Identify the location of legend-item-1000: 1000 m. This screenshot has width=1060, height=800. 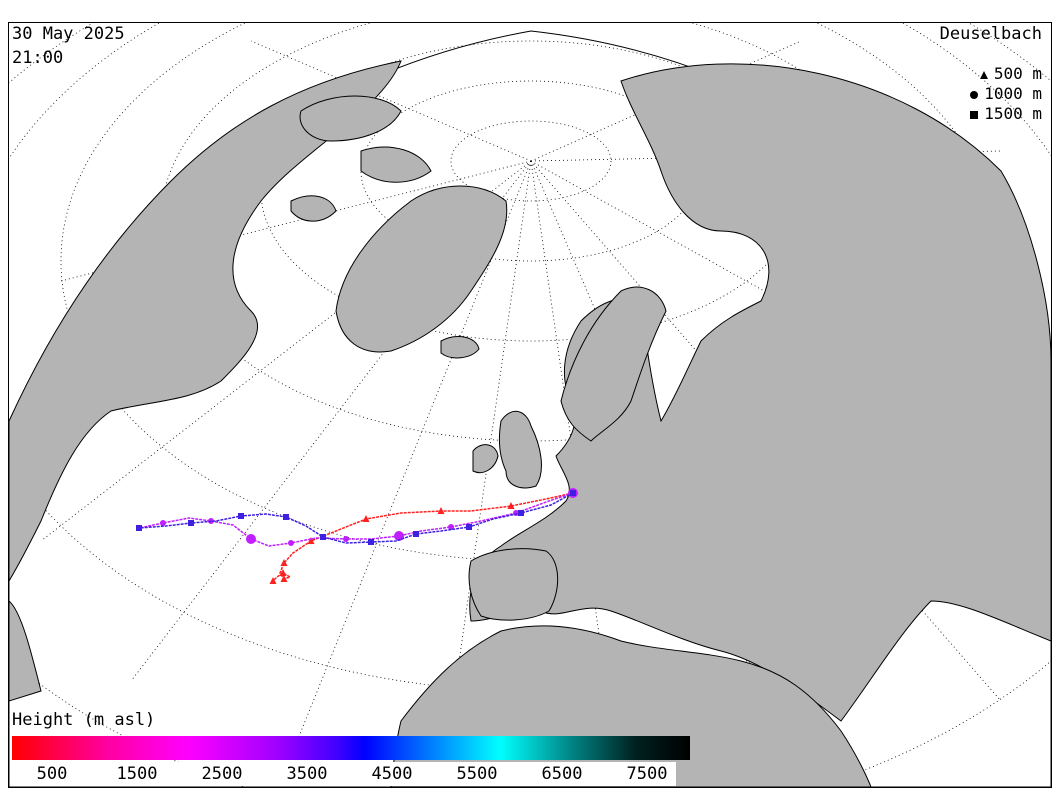
(996, 84).